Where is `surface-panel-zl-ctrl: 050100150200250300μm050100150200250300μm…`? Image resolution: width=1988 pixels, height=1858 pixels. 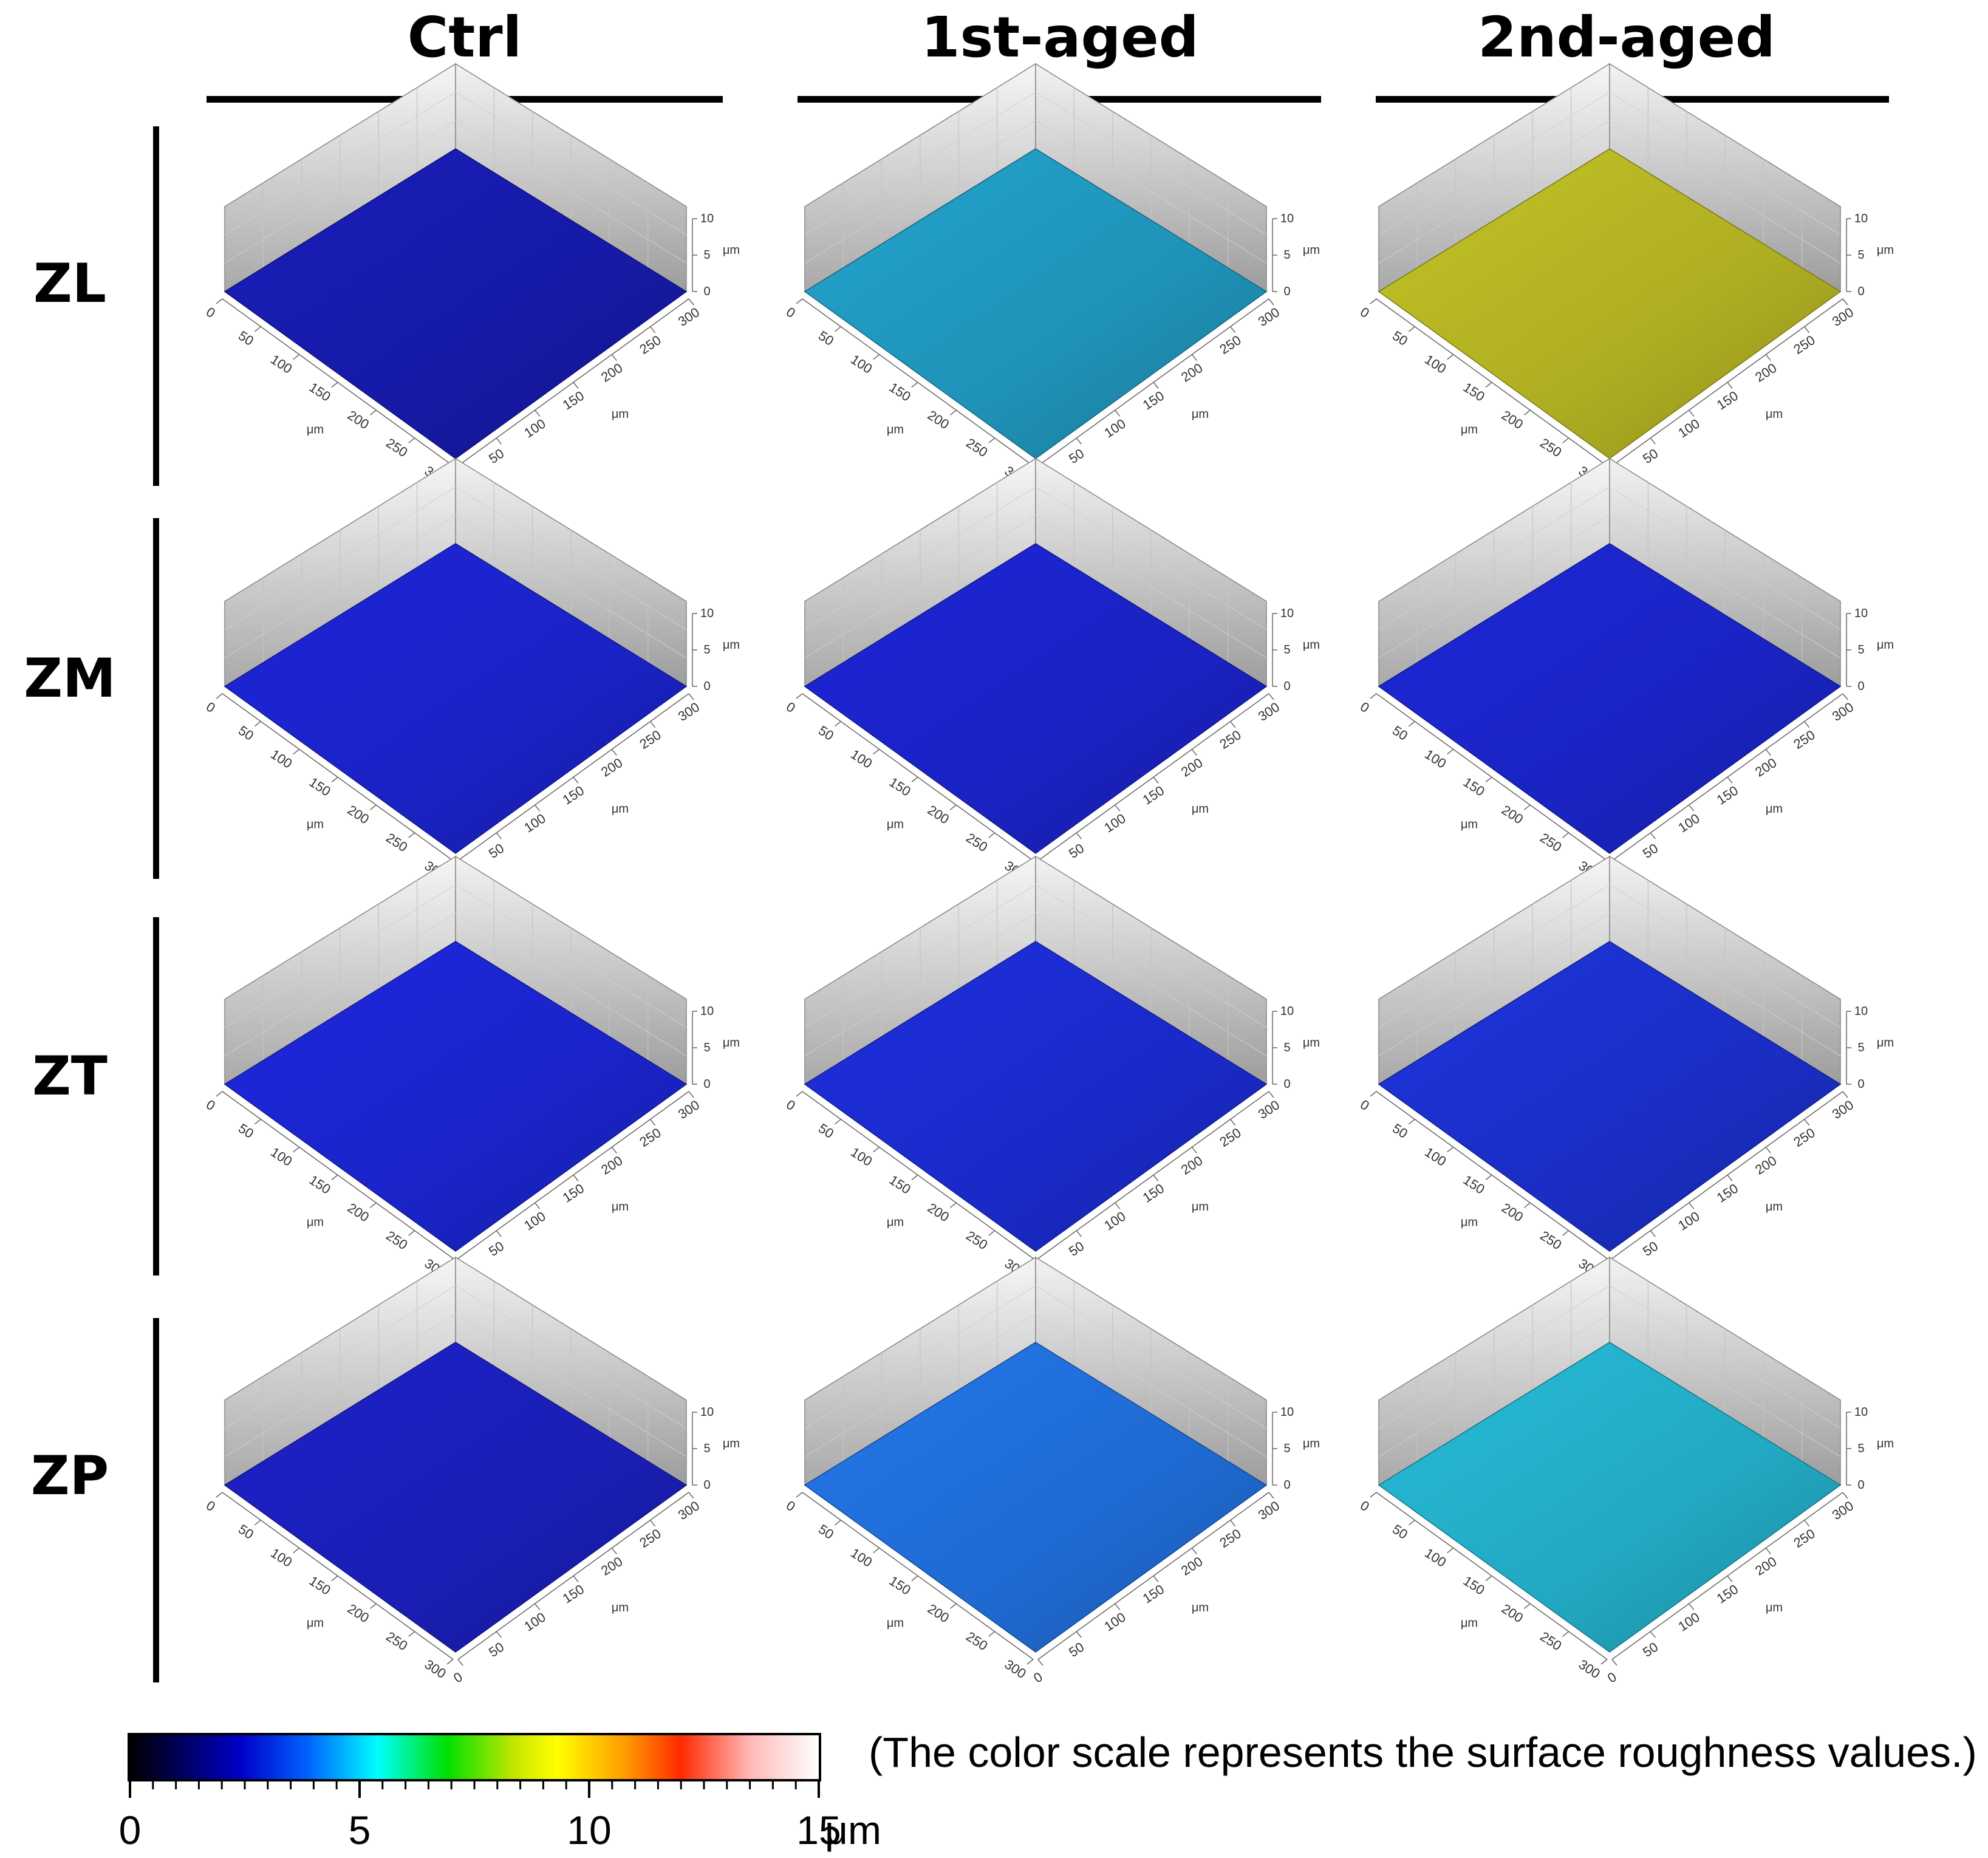 surface-panel-zl-ctrl: 050100150200250300μm050100150200250300μm… is located at coordinates (471, 278).